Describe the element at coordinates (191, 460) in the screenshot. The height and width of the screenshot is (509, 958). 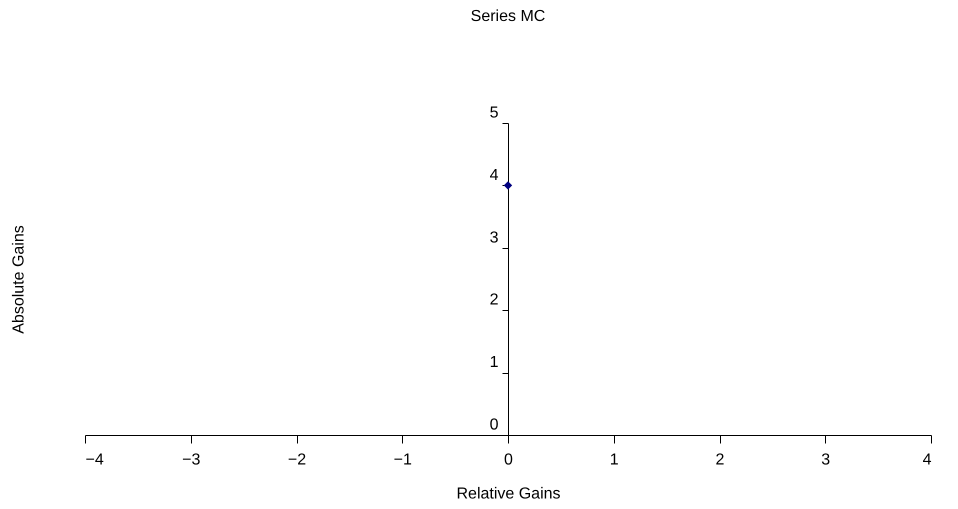
I see `x-tick-label: −3` at that location.